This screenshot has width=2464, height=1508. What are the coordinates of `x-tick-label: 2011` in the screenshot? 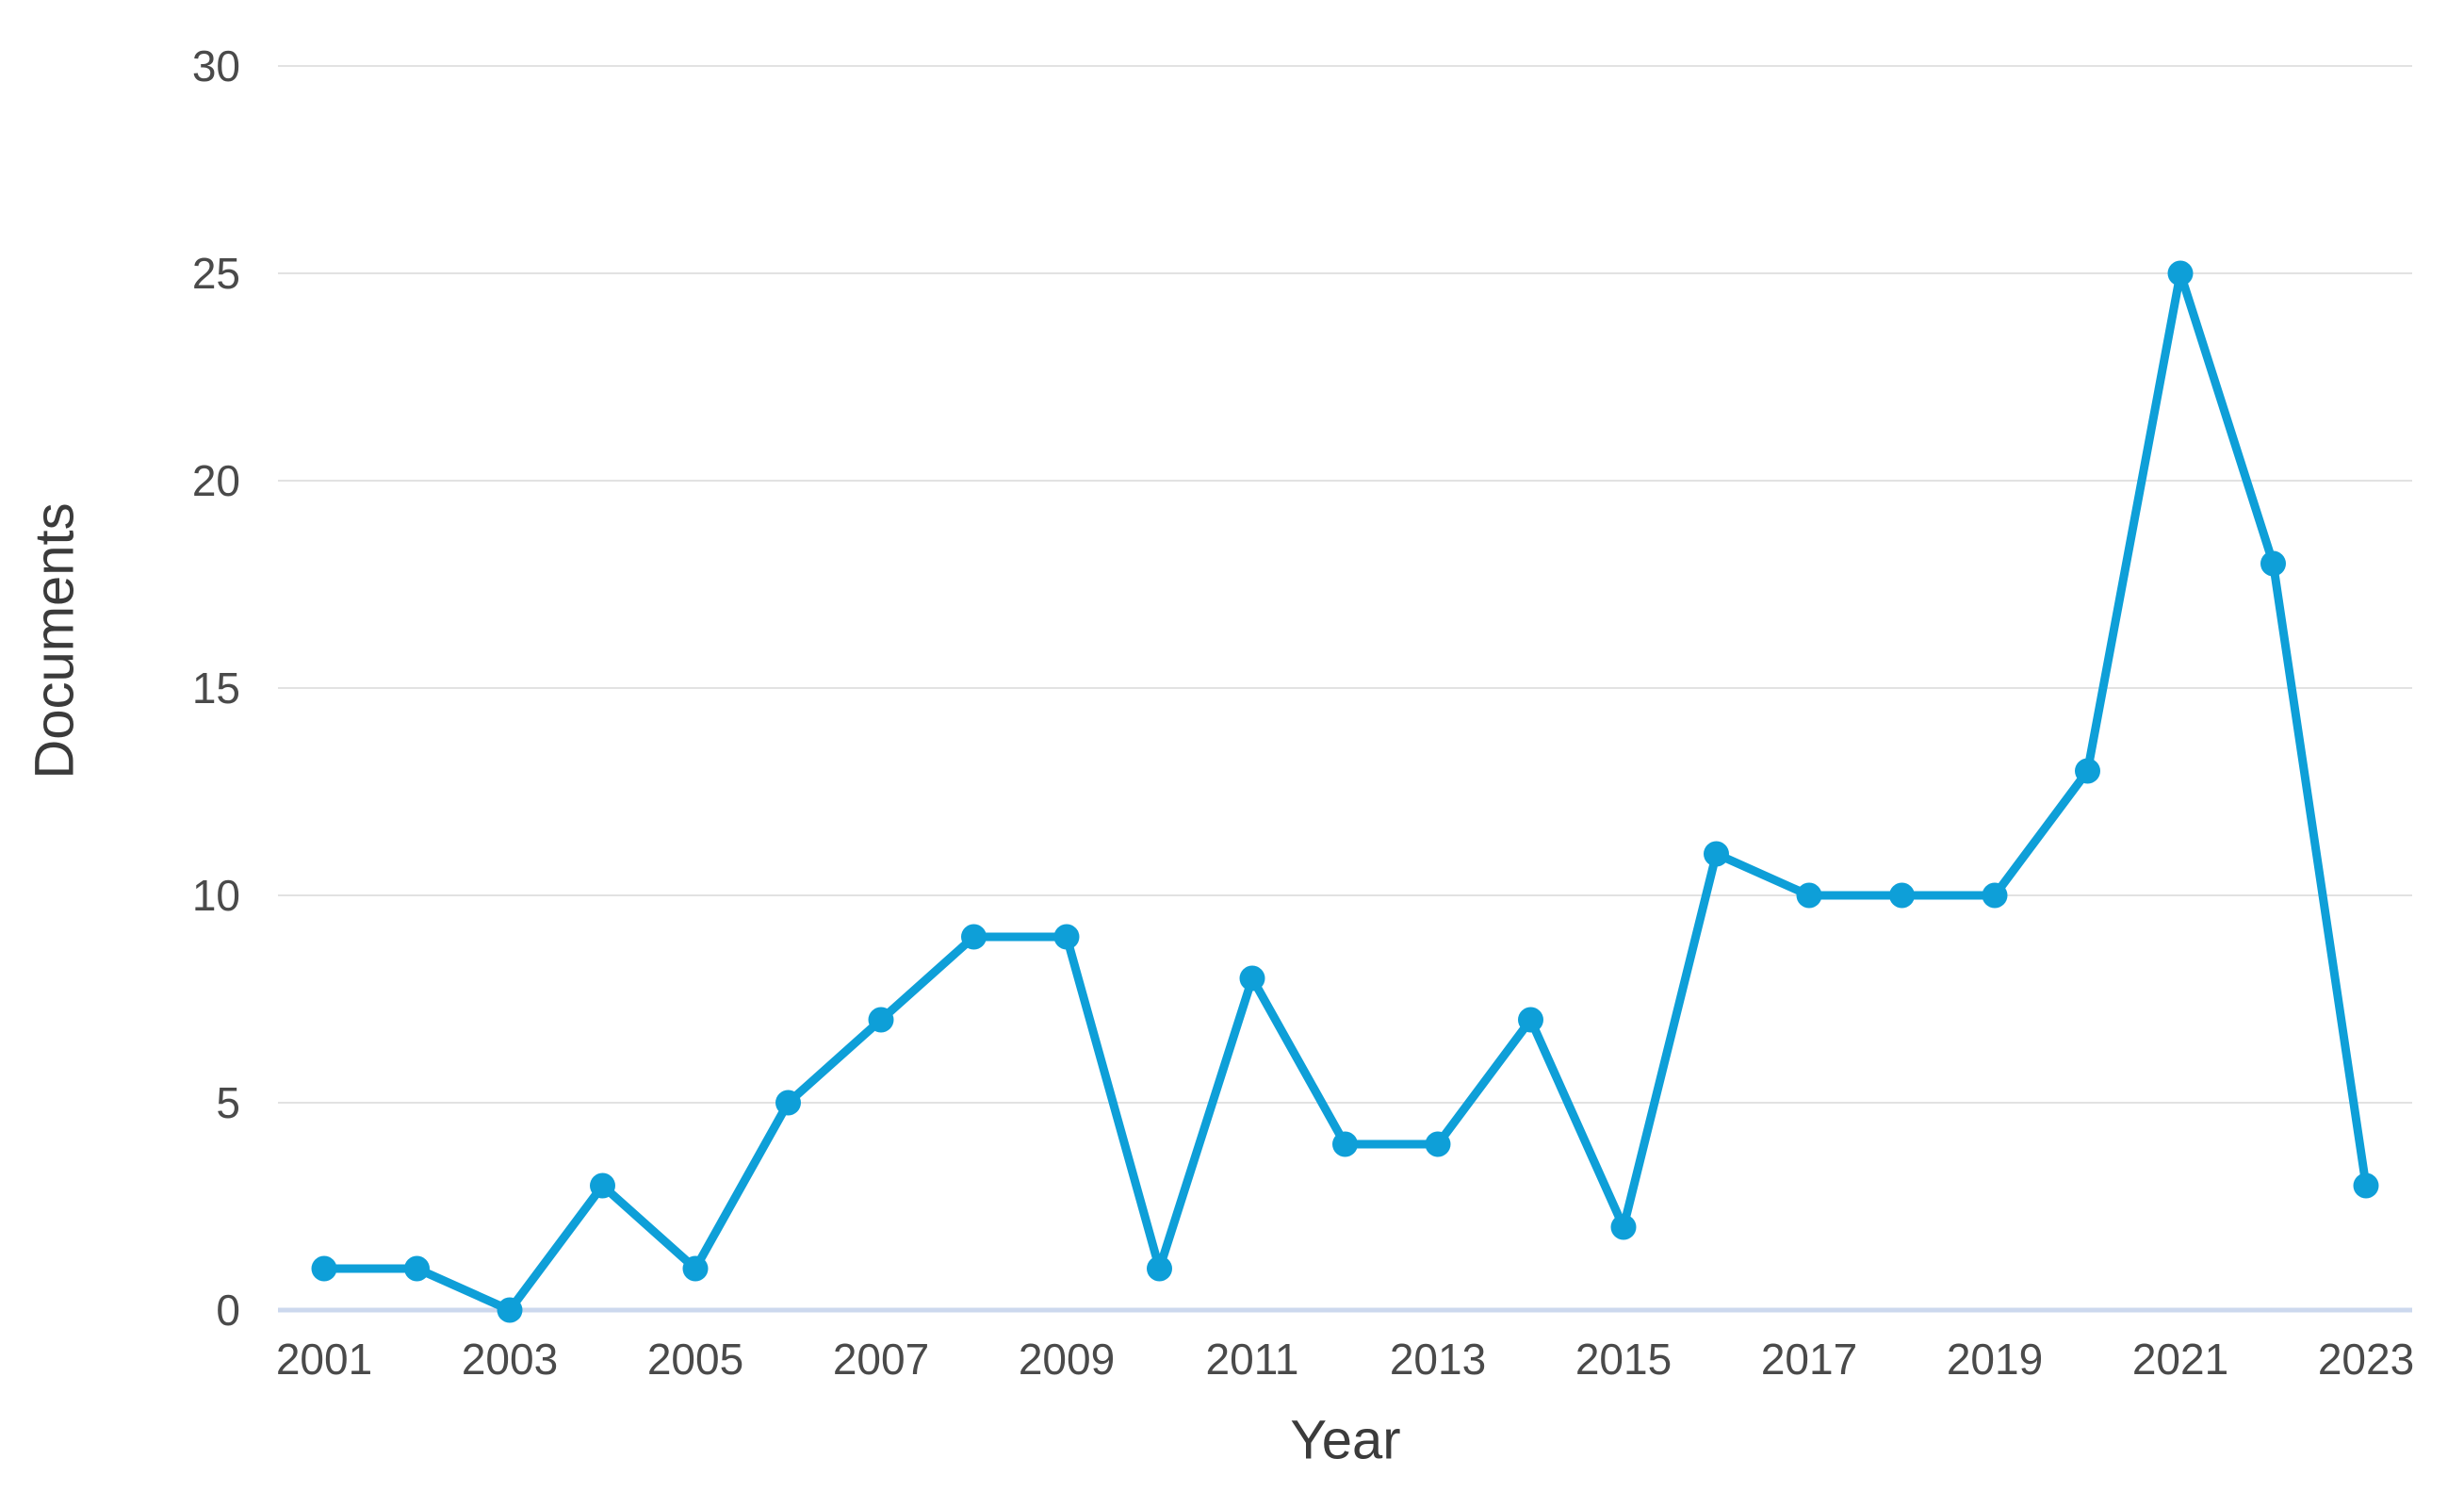 It's located at (1252, 1359).